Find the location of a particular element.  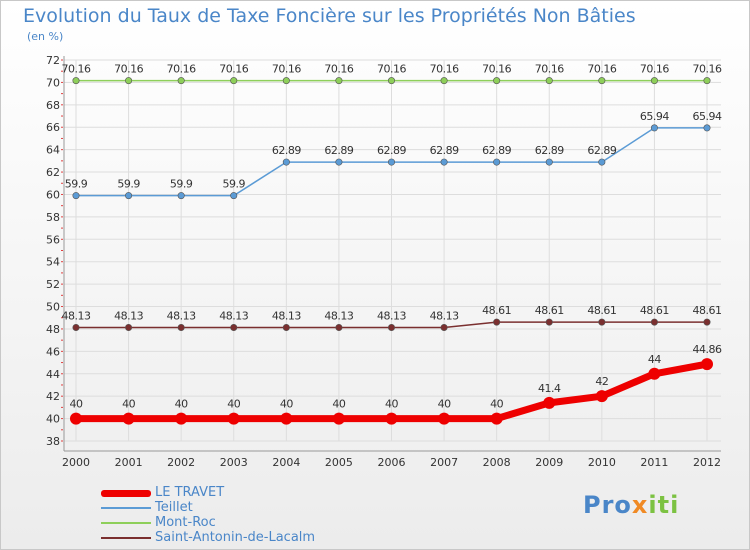

legend-label: Saint-Antonin-de-Lacalm is located at coordinates (235, 537).